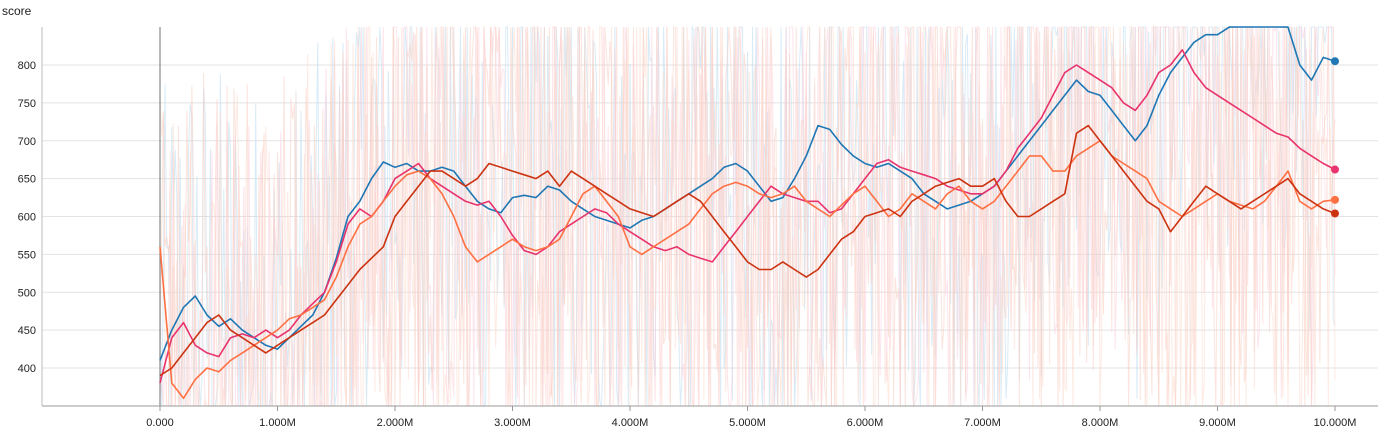  I want to click on y-tick-labels: 400 450 500 550 600 650 700 750 800, so click(27, 217).